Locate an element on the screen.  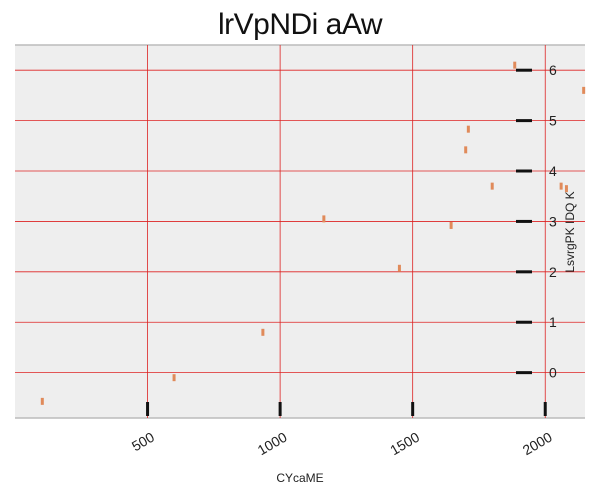
x-tick-label: 1000 is located at coordinates (272, 444).